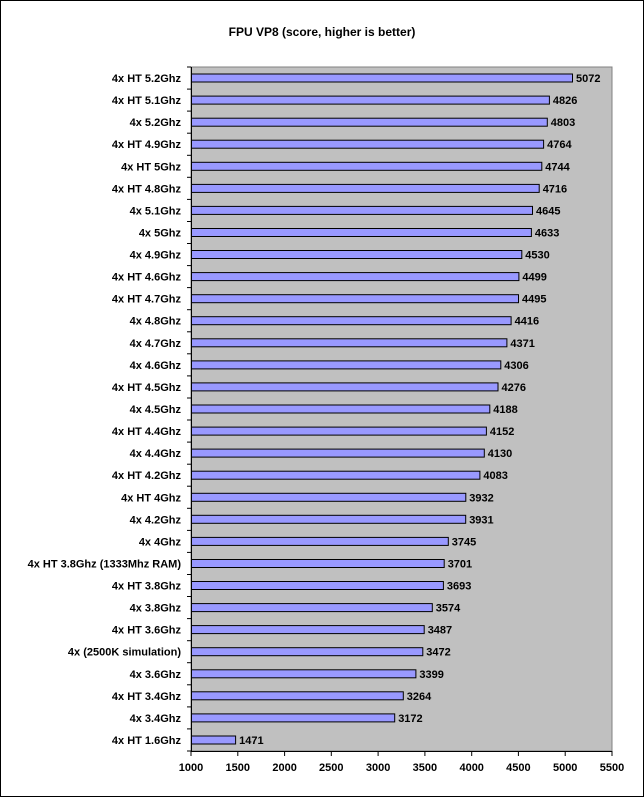 Image resolution: width=644 pixels, height=797 pixels. Describe the element at coordinates (156, 366) in the screenshot. I see `category-label: 4x 4.6Ghz` at that location.